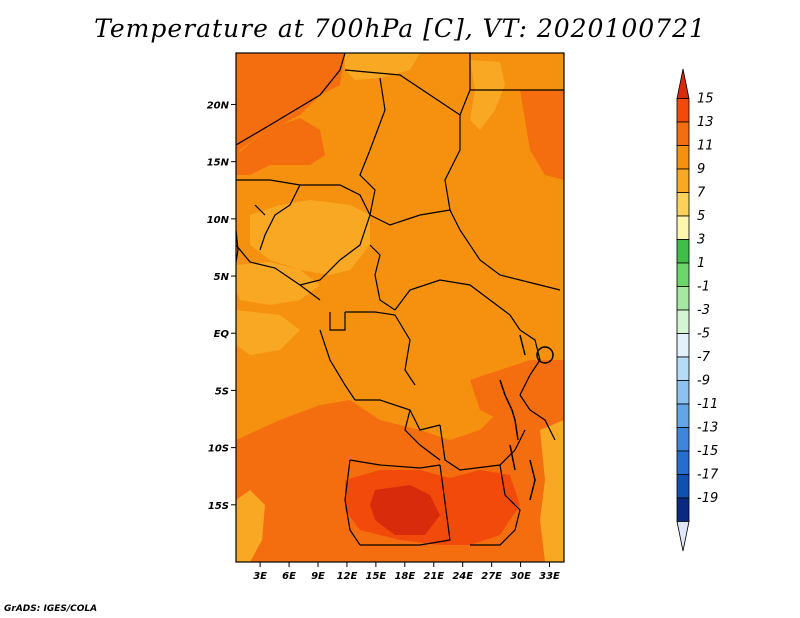 The height and width of the screenshot is (618, 800). What do you see at coordinates (705, 146) in the screenshot?
I see `colorbar-level-label: 11` at bounding box center [705, 146].